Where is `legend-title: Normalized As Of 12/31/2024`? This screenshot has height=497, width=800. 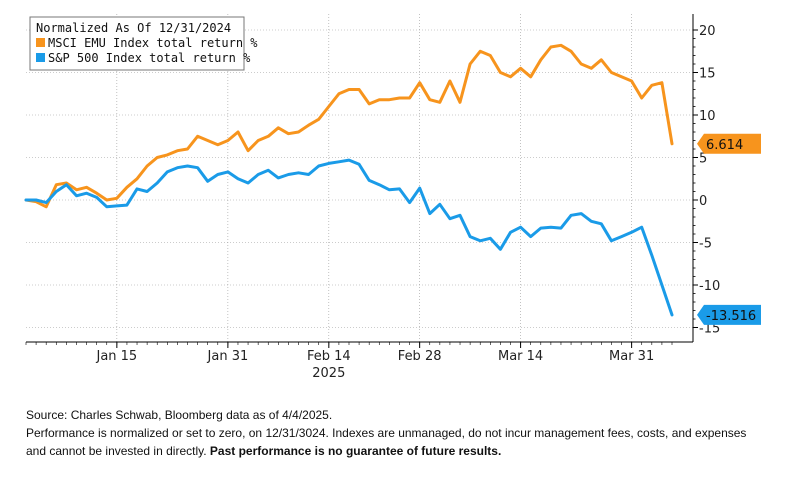
legend-title: Normalized As Of 12/31/2024 is located at coordinates (133, 28).